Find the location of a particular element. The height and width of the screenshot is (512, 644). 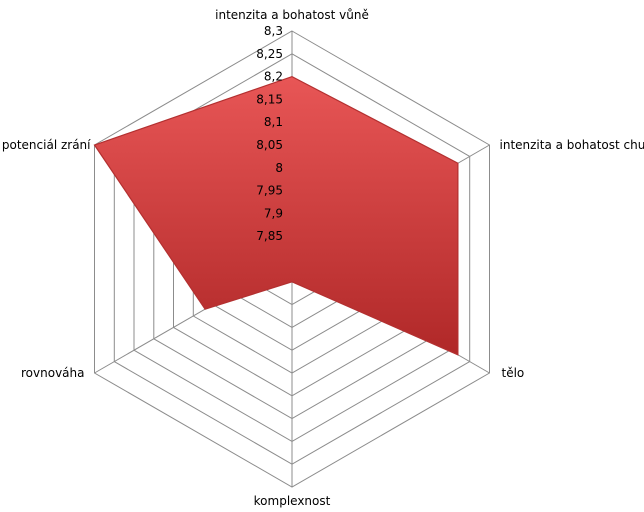

tick-label: 8,2 is located at coordinates (273, 77).